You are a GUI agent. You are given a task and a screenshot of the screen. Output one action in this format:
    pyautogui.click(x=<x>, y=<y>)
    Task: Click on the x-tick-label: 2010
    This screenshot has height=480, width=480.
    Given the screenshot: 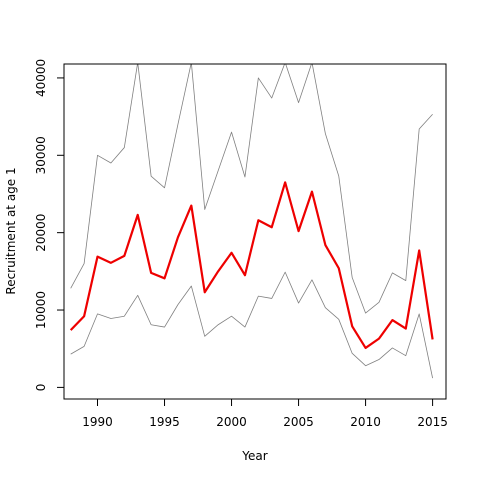 What is the action you would take?
    pyautogui.click(x=365, y=422)
    